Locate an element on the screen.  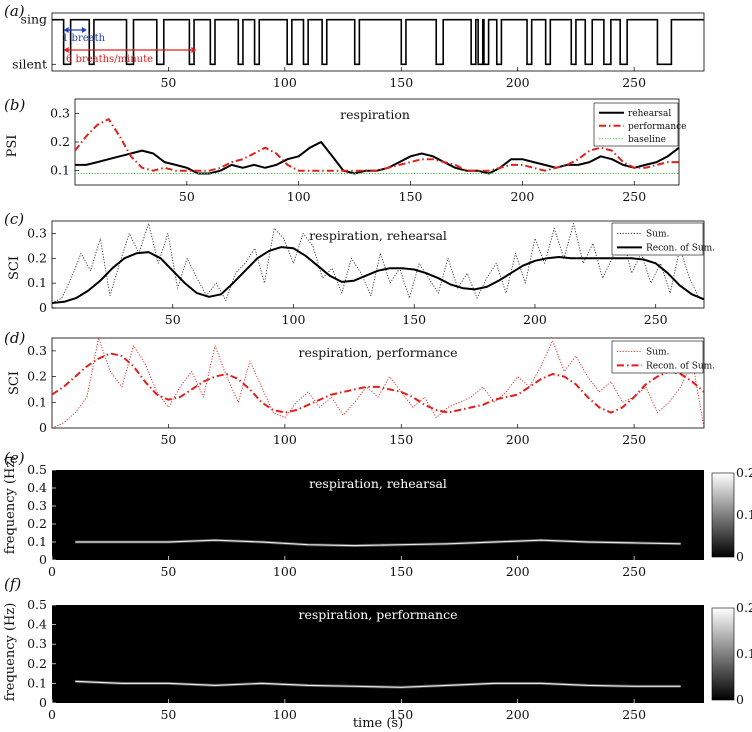
panel-a-frame is located at coordinates (378, 42).